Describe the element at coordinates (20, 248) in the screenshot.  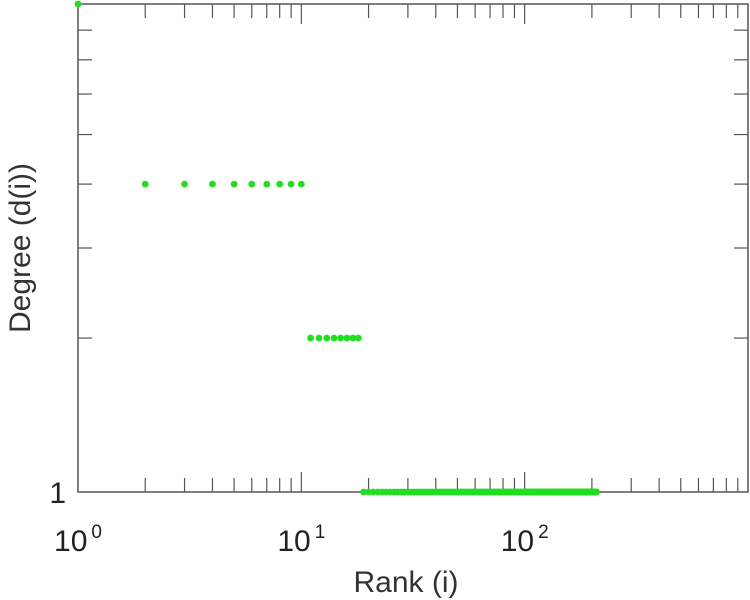
I see `y-axis-title: Degree (d(i))` at that location.